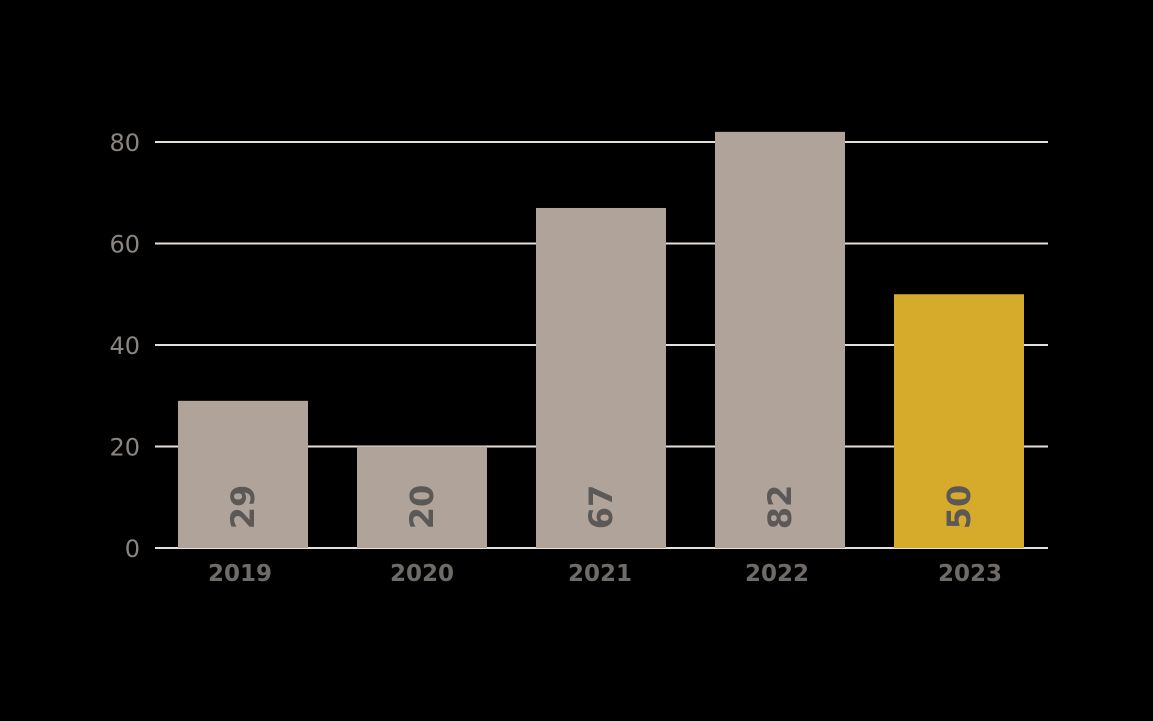  Describe the element at coordinates (777, 574) in the screenshot. I see `x-tick-label: 2022` at that location.